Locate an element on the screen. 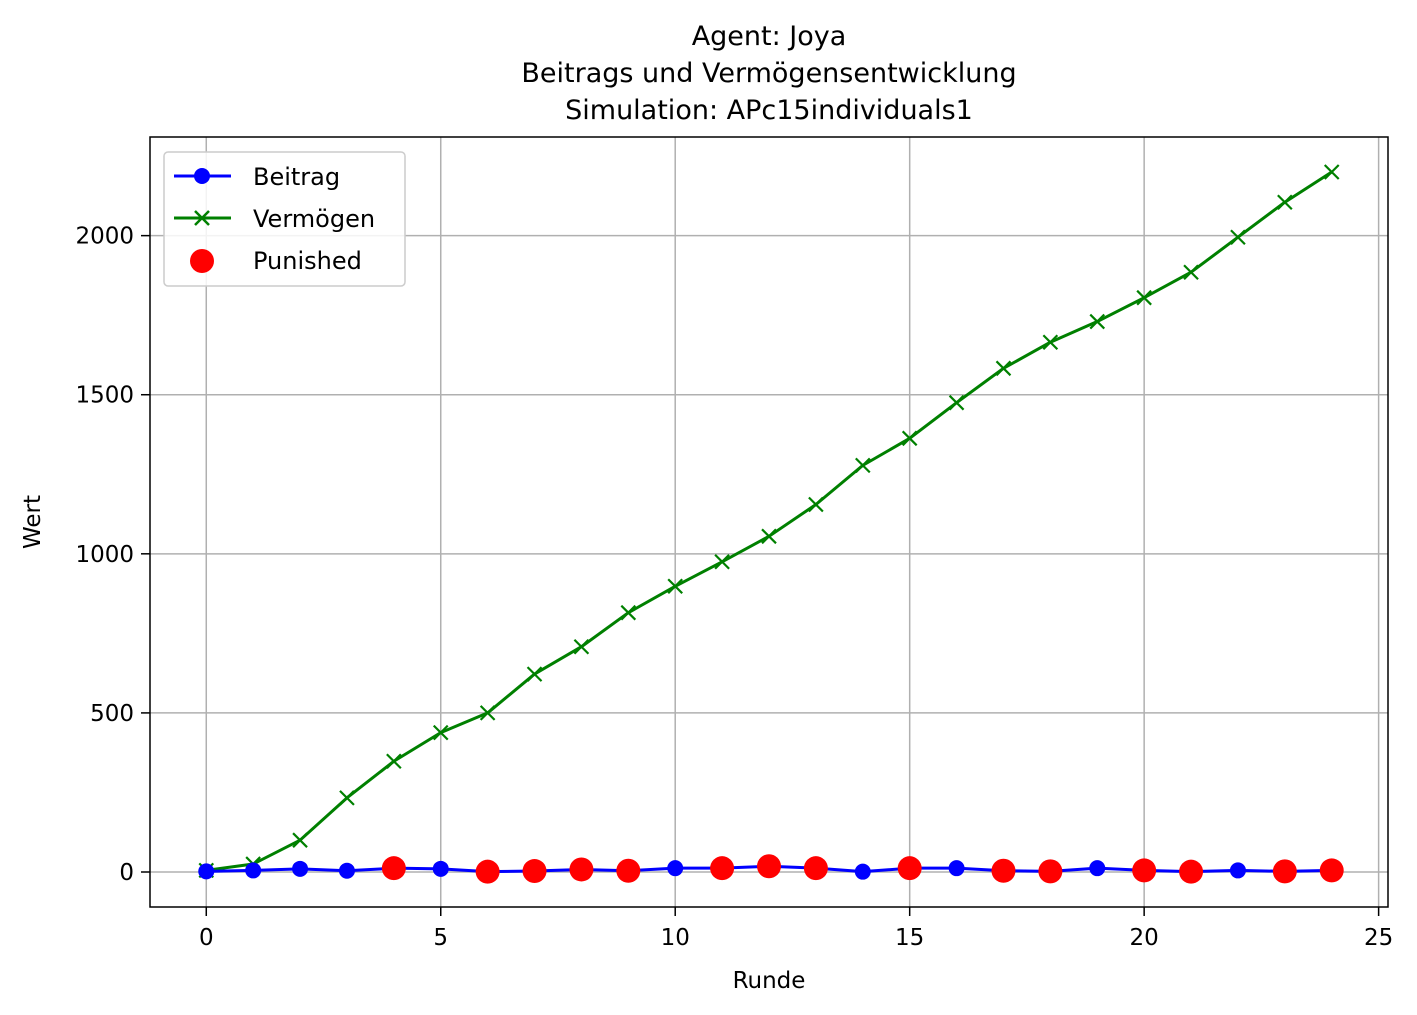  x-tick-label: 20 is located at coordinates (1144, 938).